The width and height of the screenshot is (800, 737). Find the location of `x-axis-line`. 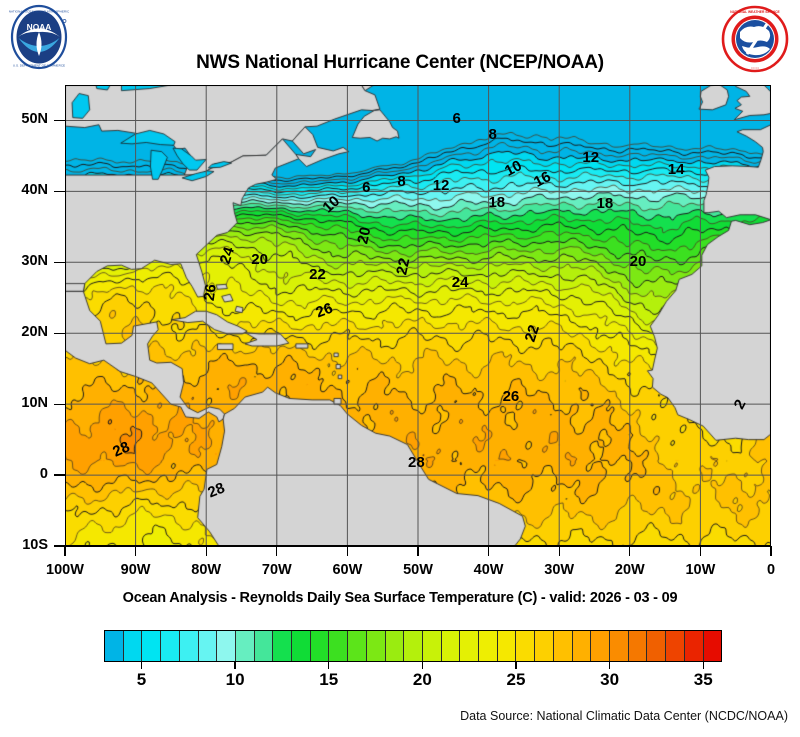

x-axis-line is located at coordinates (418, 547).